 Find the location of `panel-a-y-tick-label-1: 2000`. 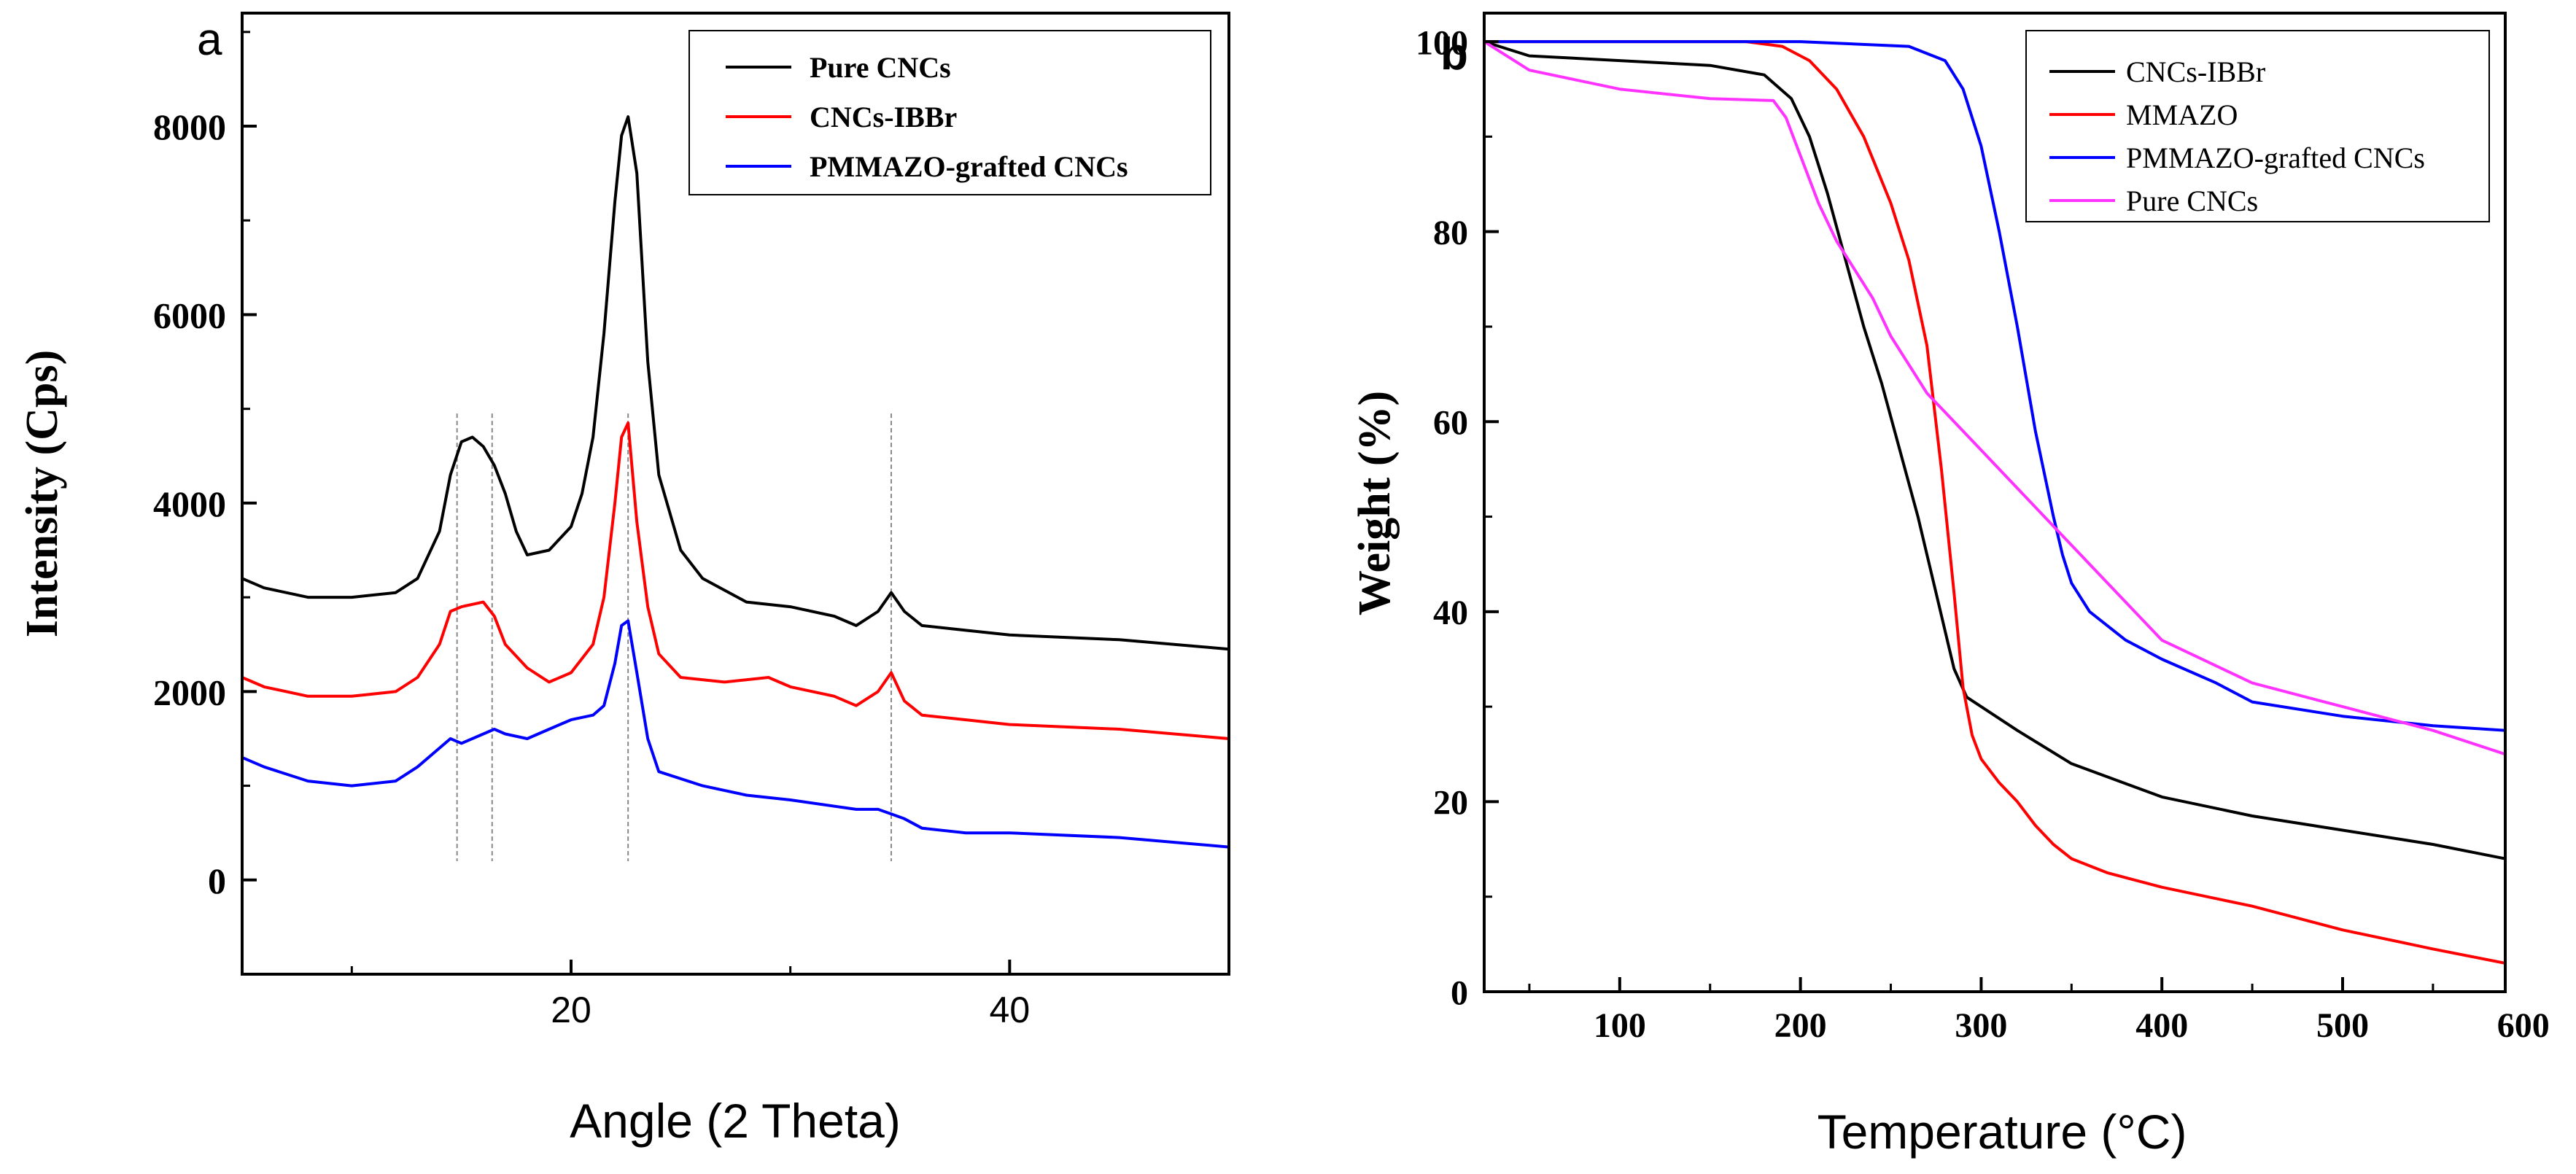

panel-a-y-tick-label-1: 2000 is located at coordinates (190, 692).